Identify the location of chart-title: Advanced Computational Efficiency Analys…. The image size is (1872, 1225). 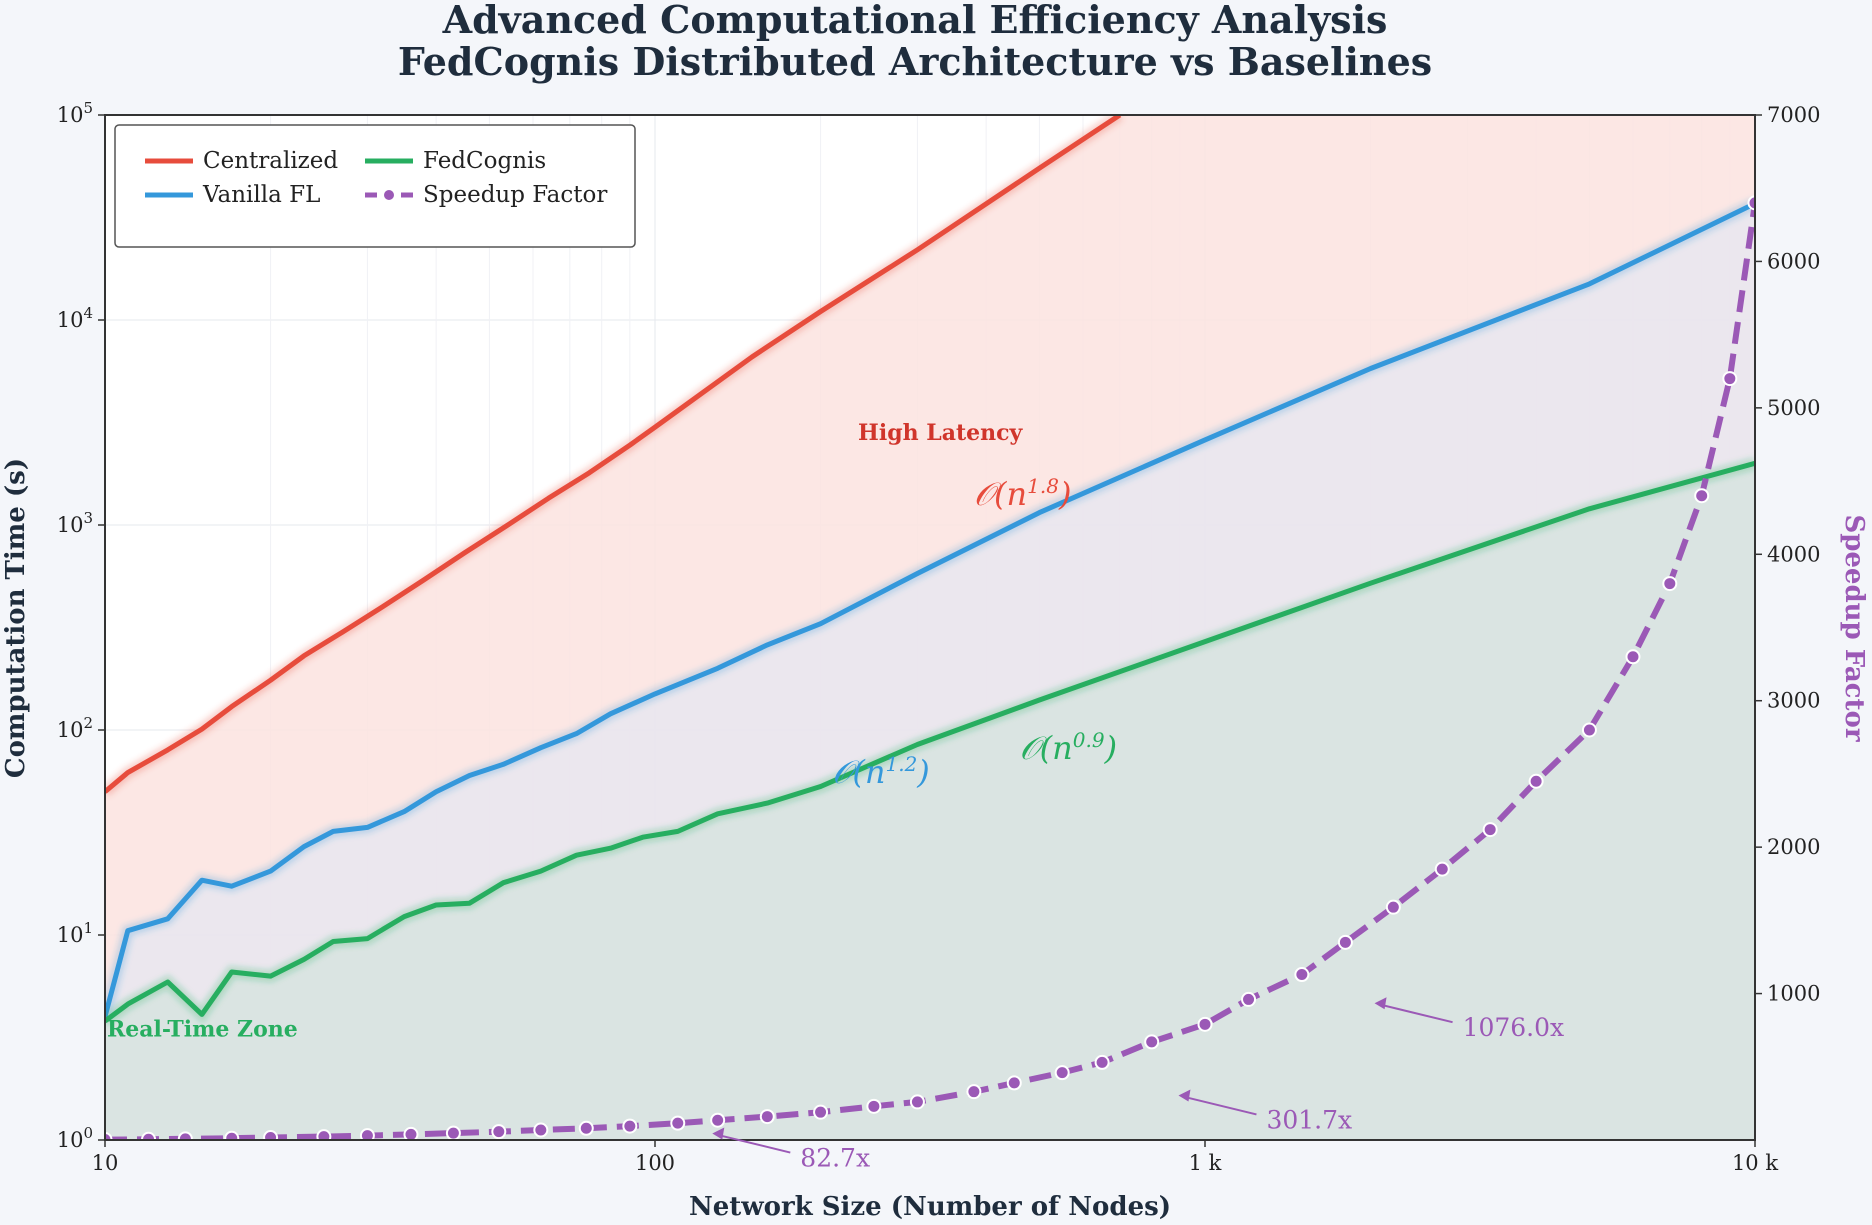
(915, 21).